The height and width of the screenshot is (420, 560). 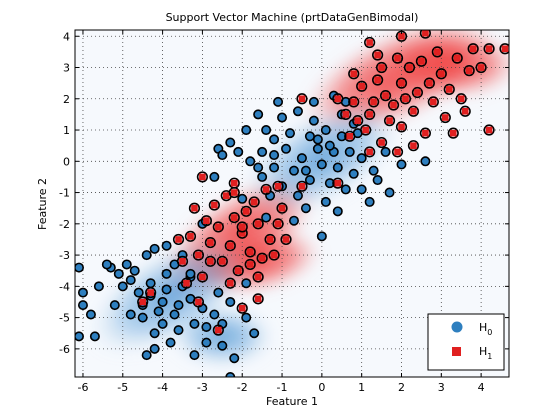 What do you see at coordinates (202, 387) in the screenshot?
I see `x-tick-label: -3` at bounding box center [202, 387].